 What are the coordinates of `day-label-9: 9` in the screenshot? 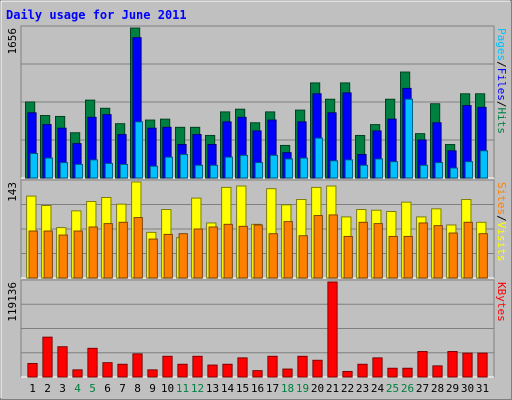 It's located at (152, 388).